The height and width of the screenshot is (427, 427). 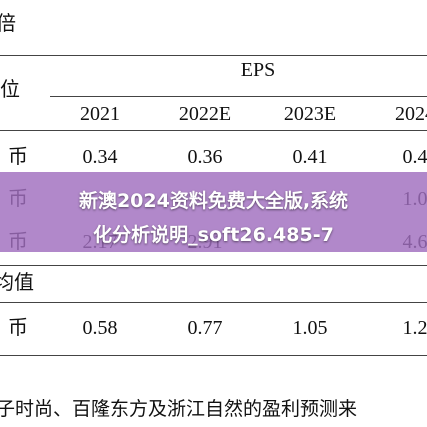 I want to click on column-header: 2021, so click(x=100, y=114).